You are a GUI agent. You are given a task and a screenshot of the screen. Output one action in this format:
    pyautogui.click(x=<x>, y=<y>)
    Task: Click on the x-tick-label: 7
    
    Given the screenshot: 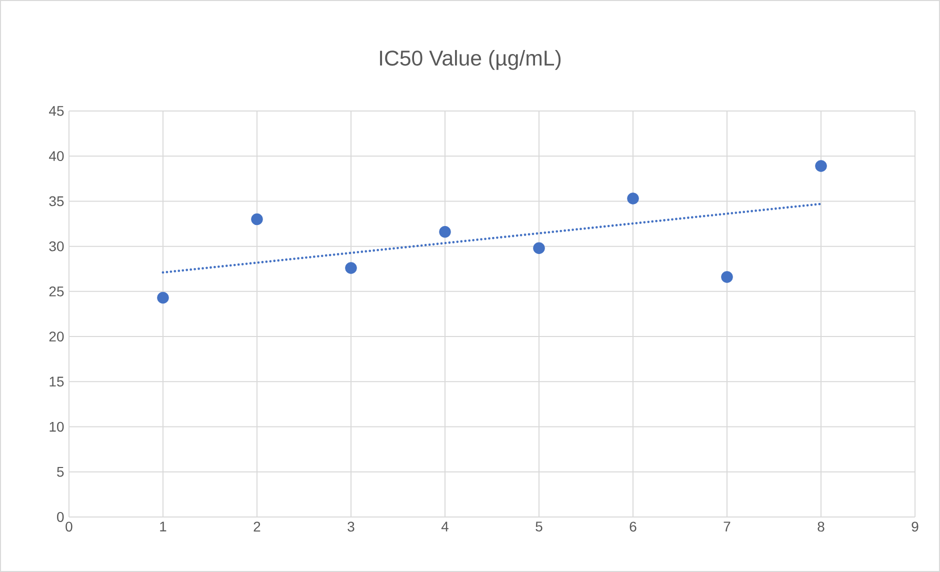 What is the action you would take?
    pyautogui.click(x=727, y=527)
    